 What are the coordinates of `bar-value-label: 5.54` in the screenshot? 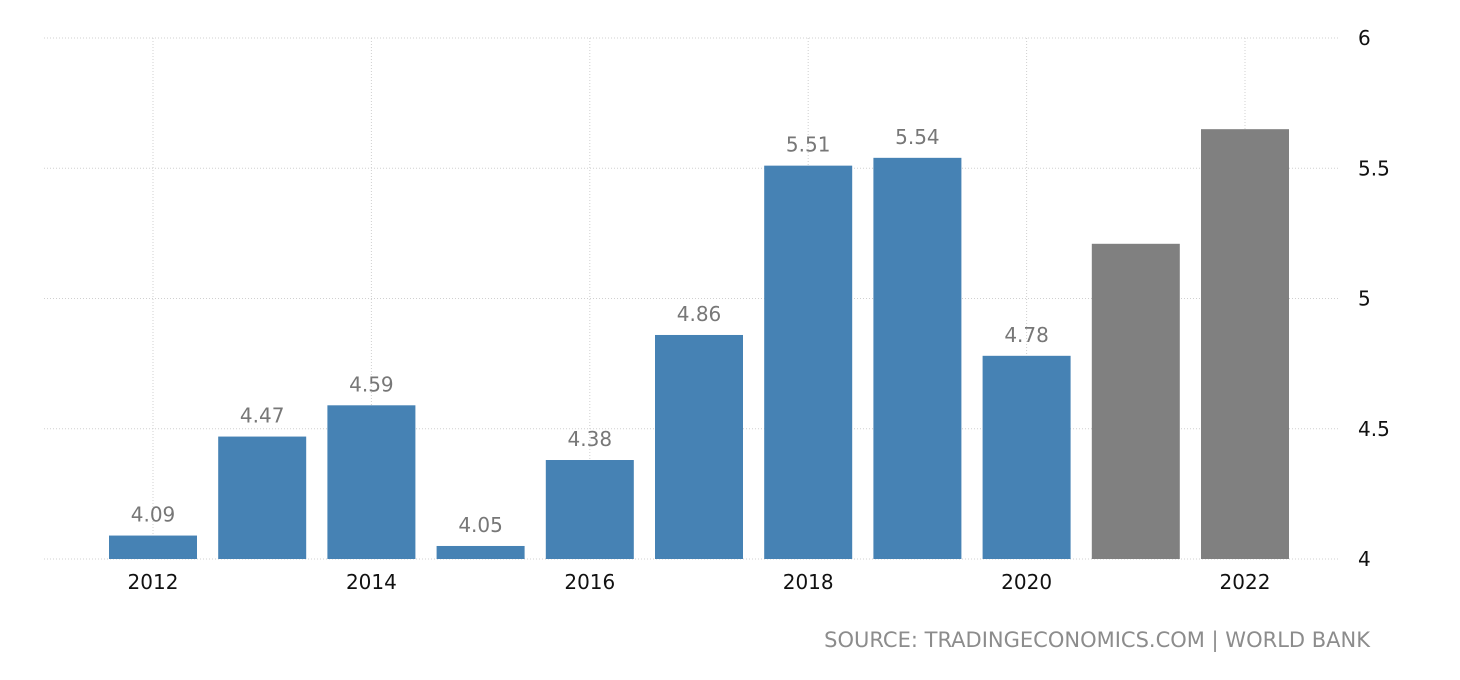 It's located at (917, 137).